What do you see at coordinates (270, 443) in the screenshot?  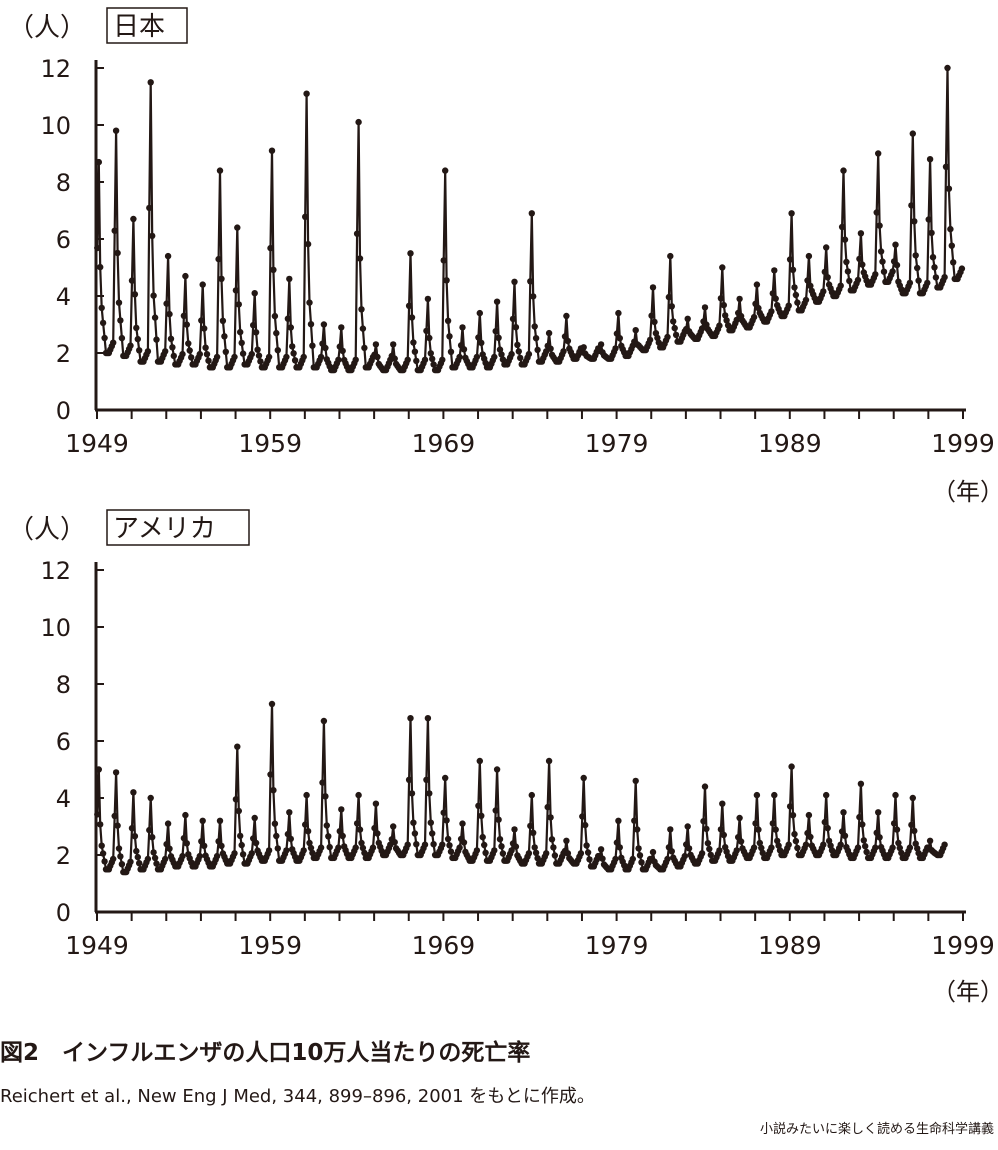 I see `x-tick-label: 1959` at bounding box center [270, 443].